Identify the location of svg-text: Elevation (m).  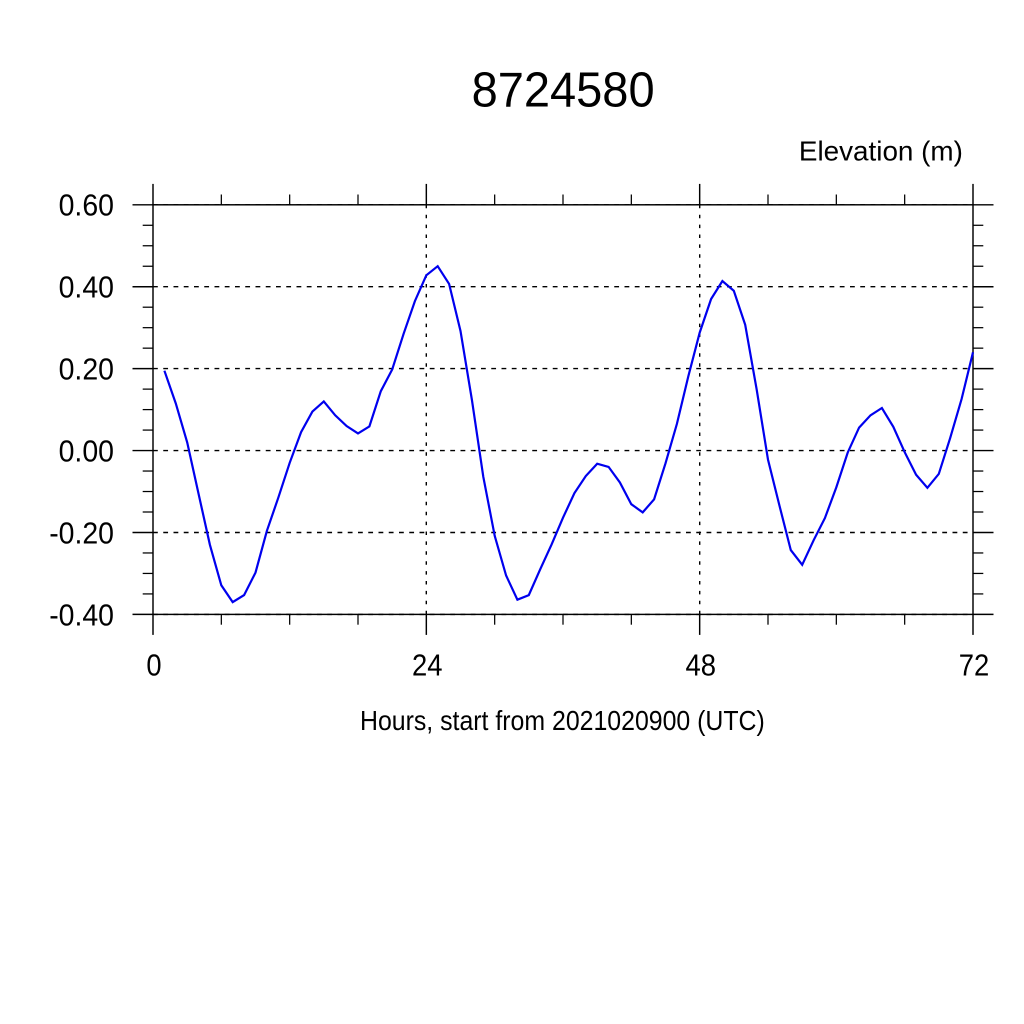
(881, 151).